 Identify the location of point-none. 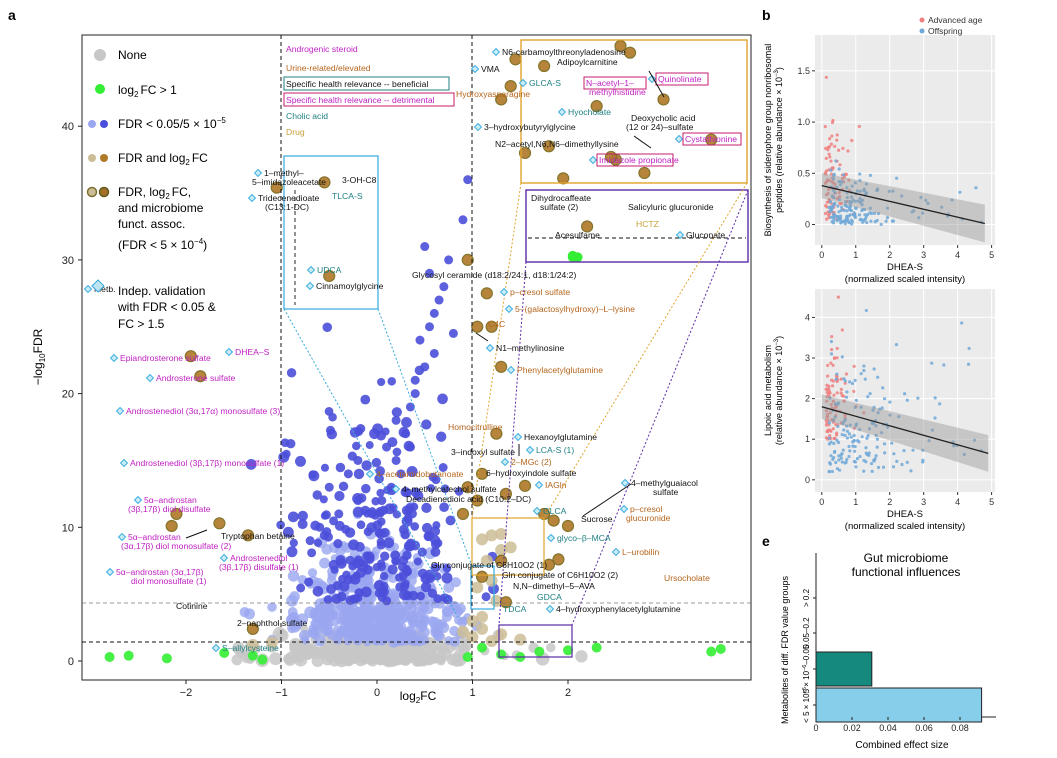
(372, 660).